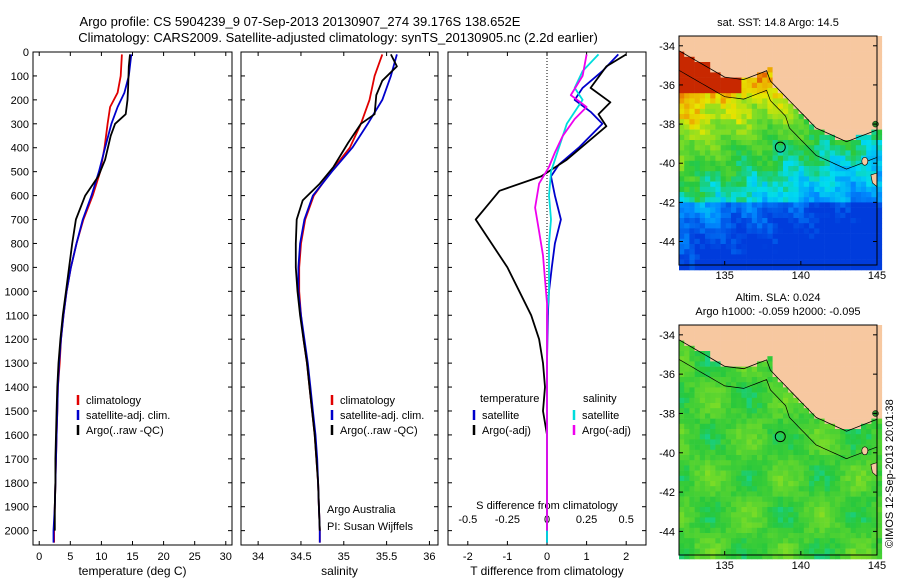 The height and width of the screenshot is (580, 900). What do you see at coordinates (70, 557) in the screenshot?
I see `x-tick-label: 5` at bounding box center [70, 557].